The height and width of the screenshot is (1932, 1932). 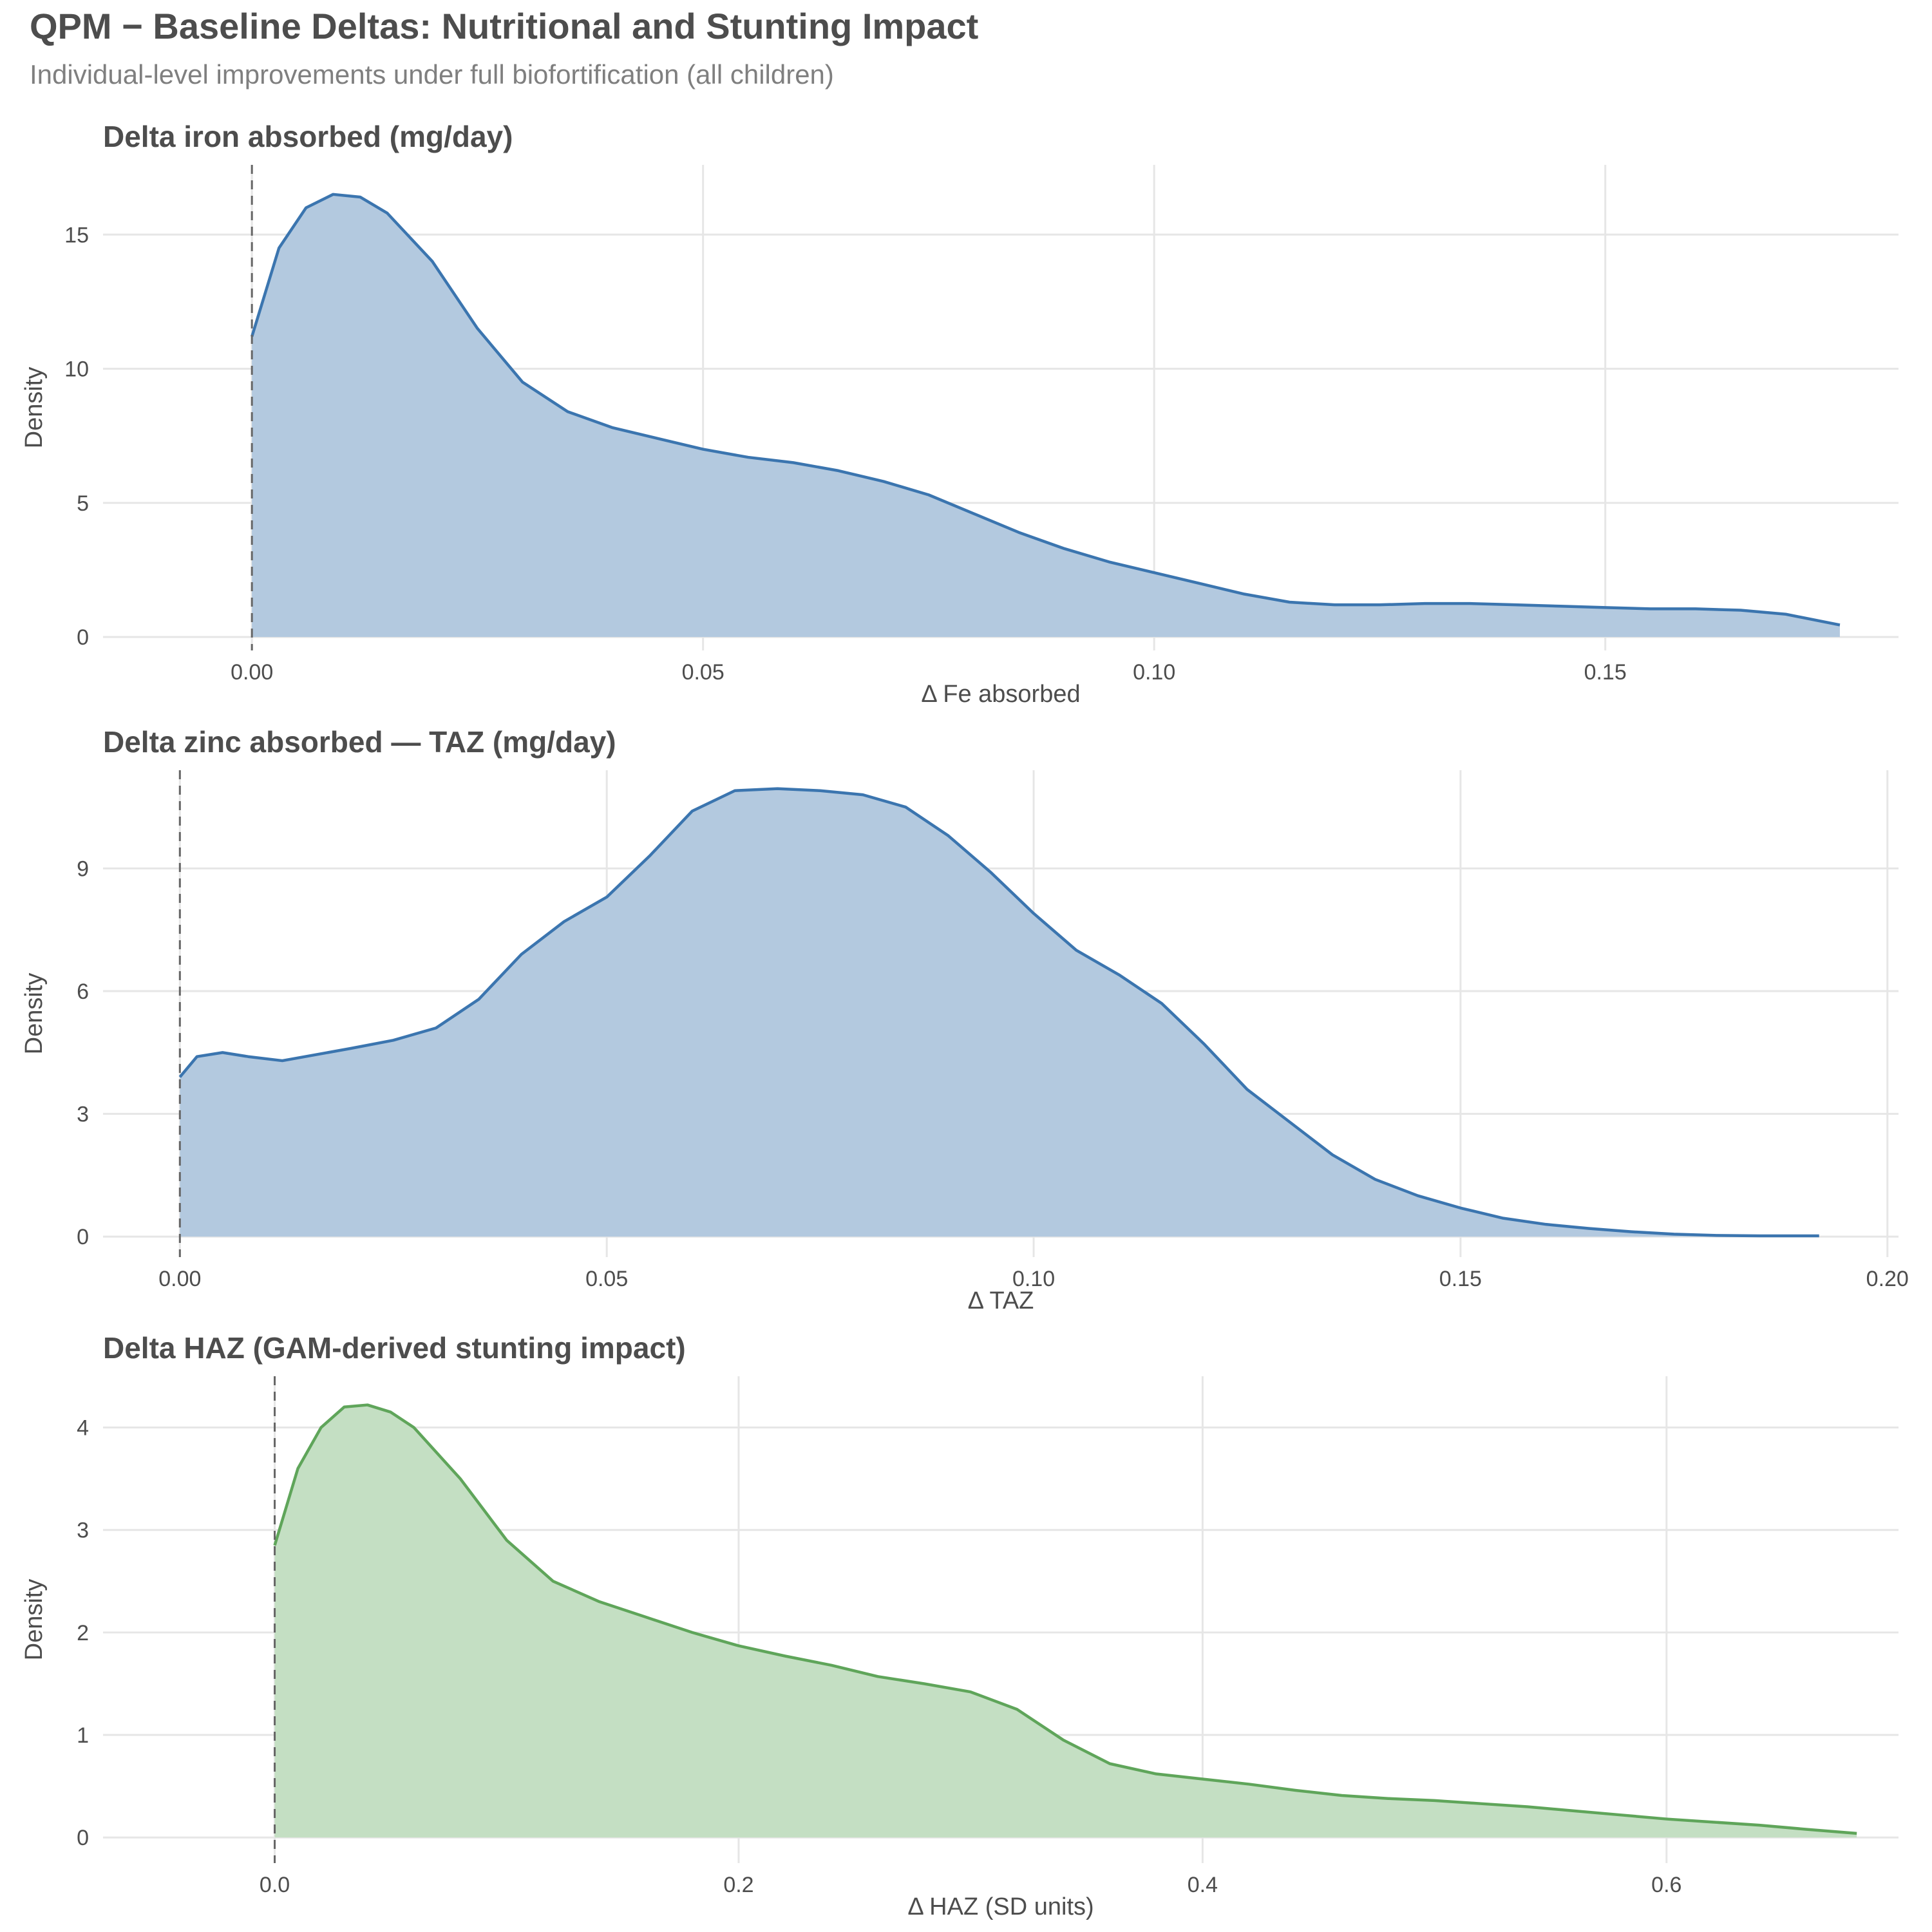 I want to click on haz-y-tick-label: 2, so click(x=83, y=1633).